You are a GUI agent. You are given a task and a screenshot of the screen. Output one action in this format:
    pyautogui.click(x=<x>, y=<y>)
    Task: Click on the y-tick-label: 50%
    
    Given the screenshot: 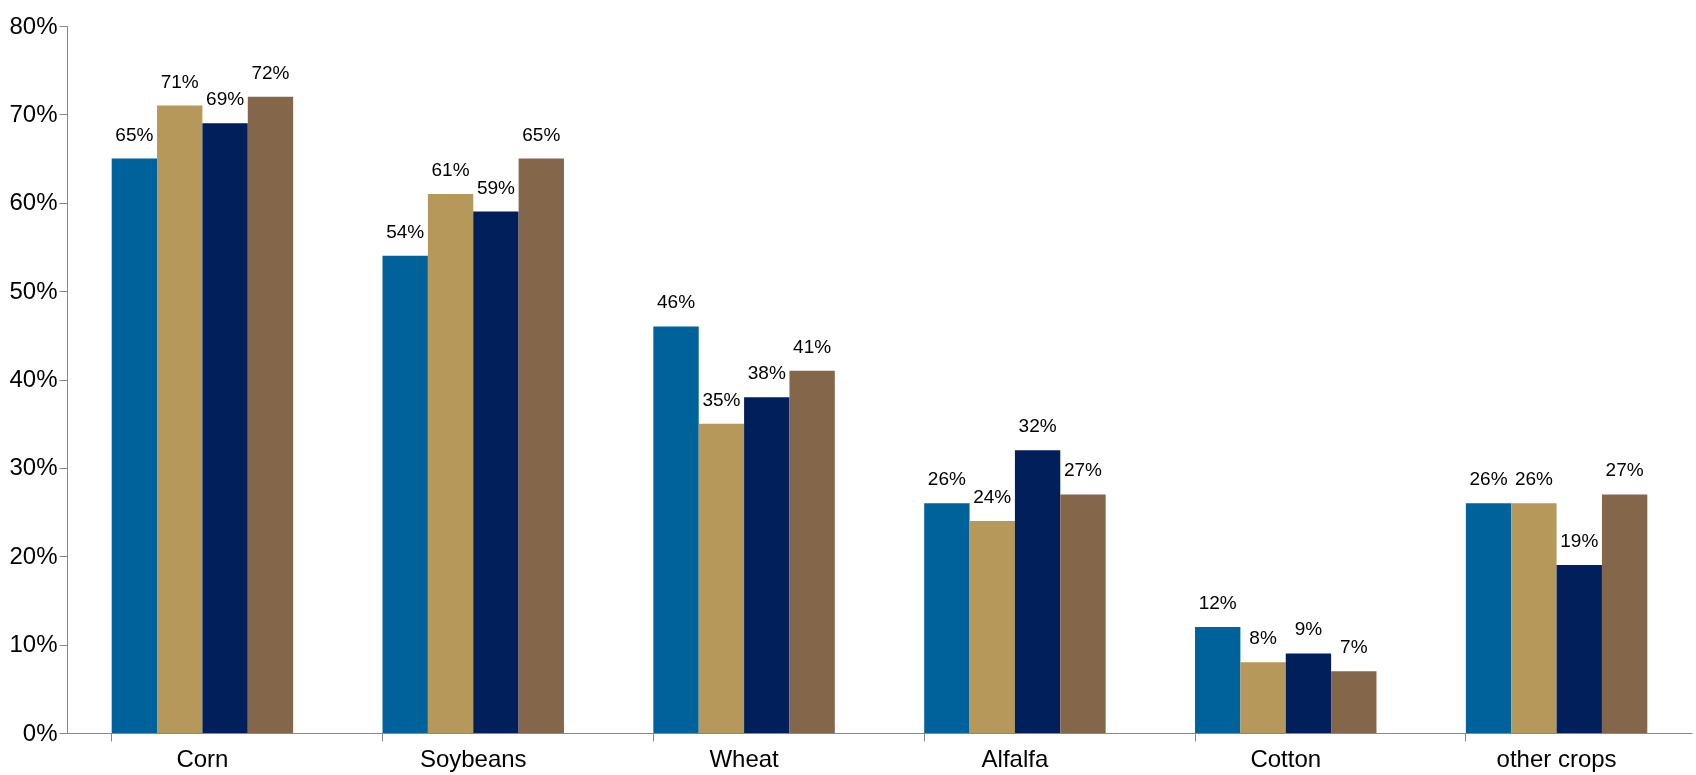 What is the action you would take?
    pyautogui.click(x=33, y=290)
    